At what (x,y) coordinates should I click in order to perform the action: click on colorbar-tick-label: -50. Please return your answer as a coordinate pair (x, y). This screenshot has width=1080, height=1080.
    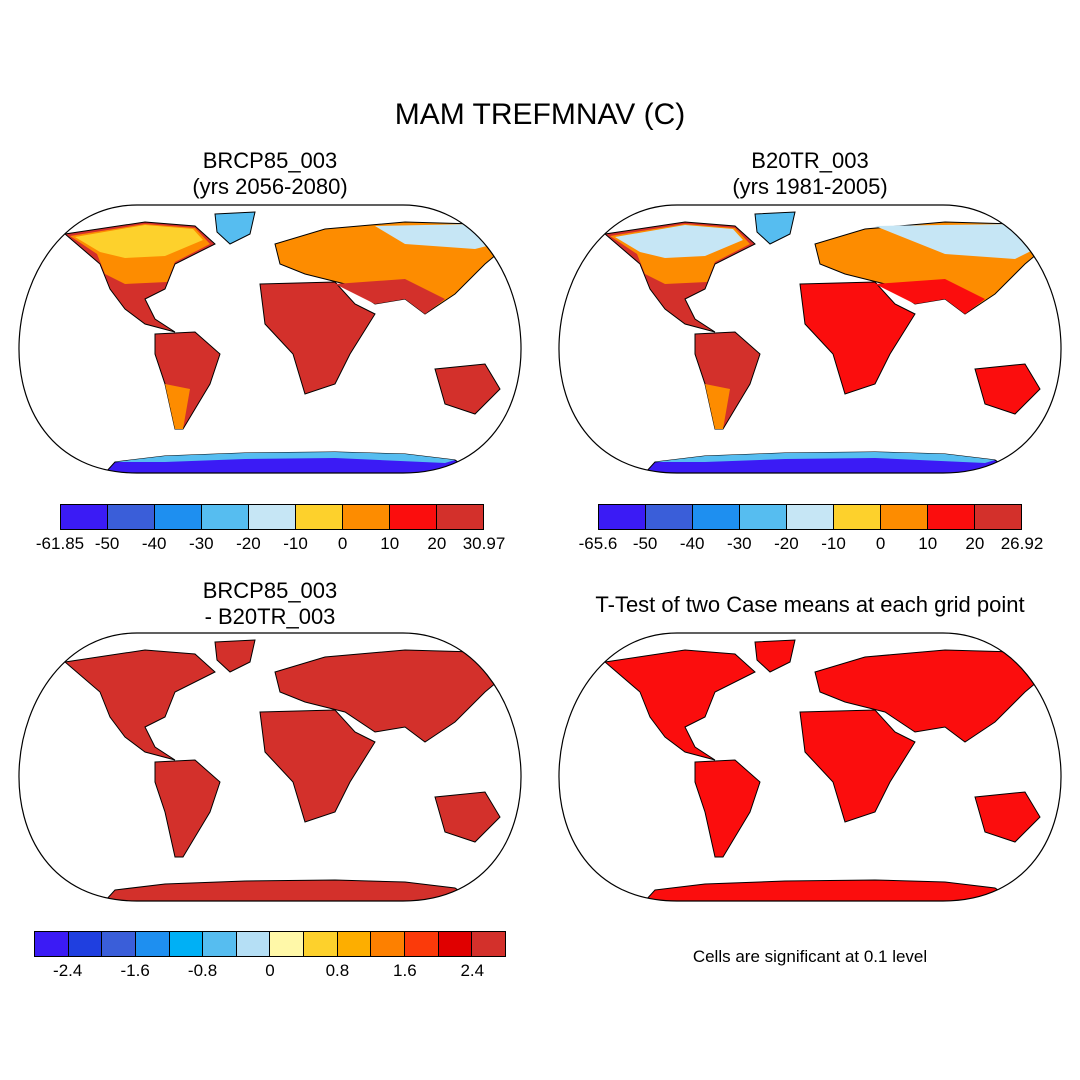
    Looking at the image, I should click on (107, 543).